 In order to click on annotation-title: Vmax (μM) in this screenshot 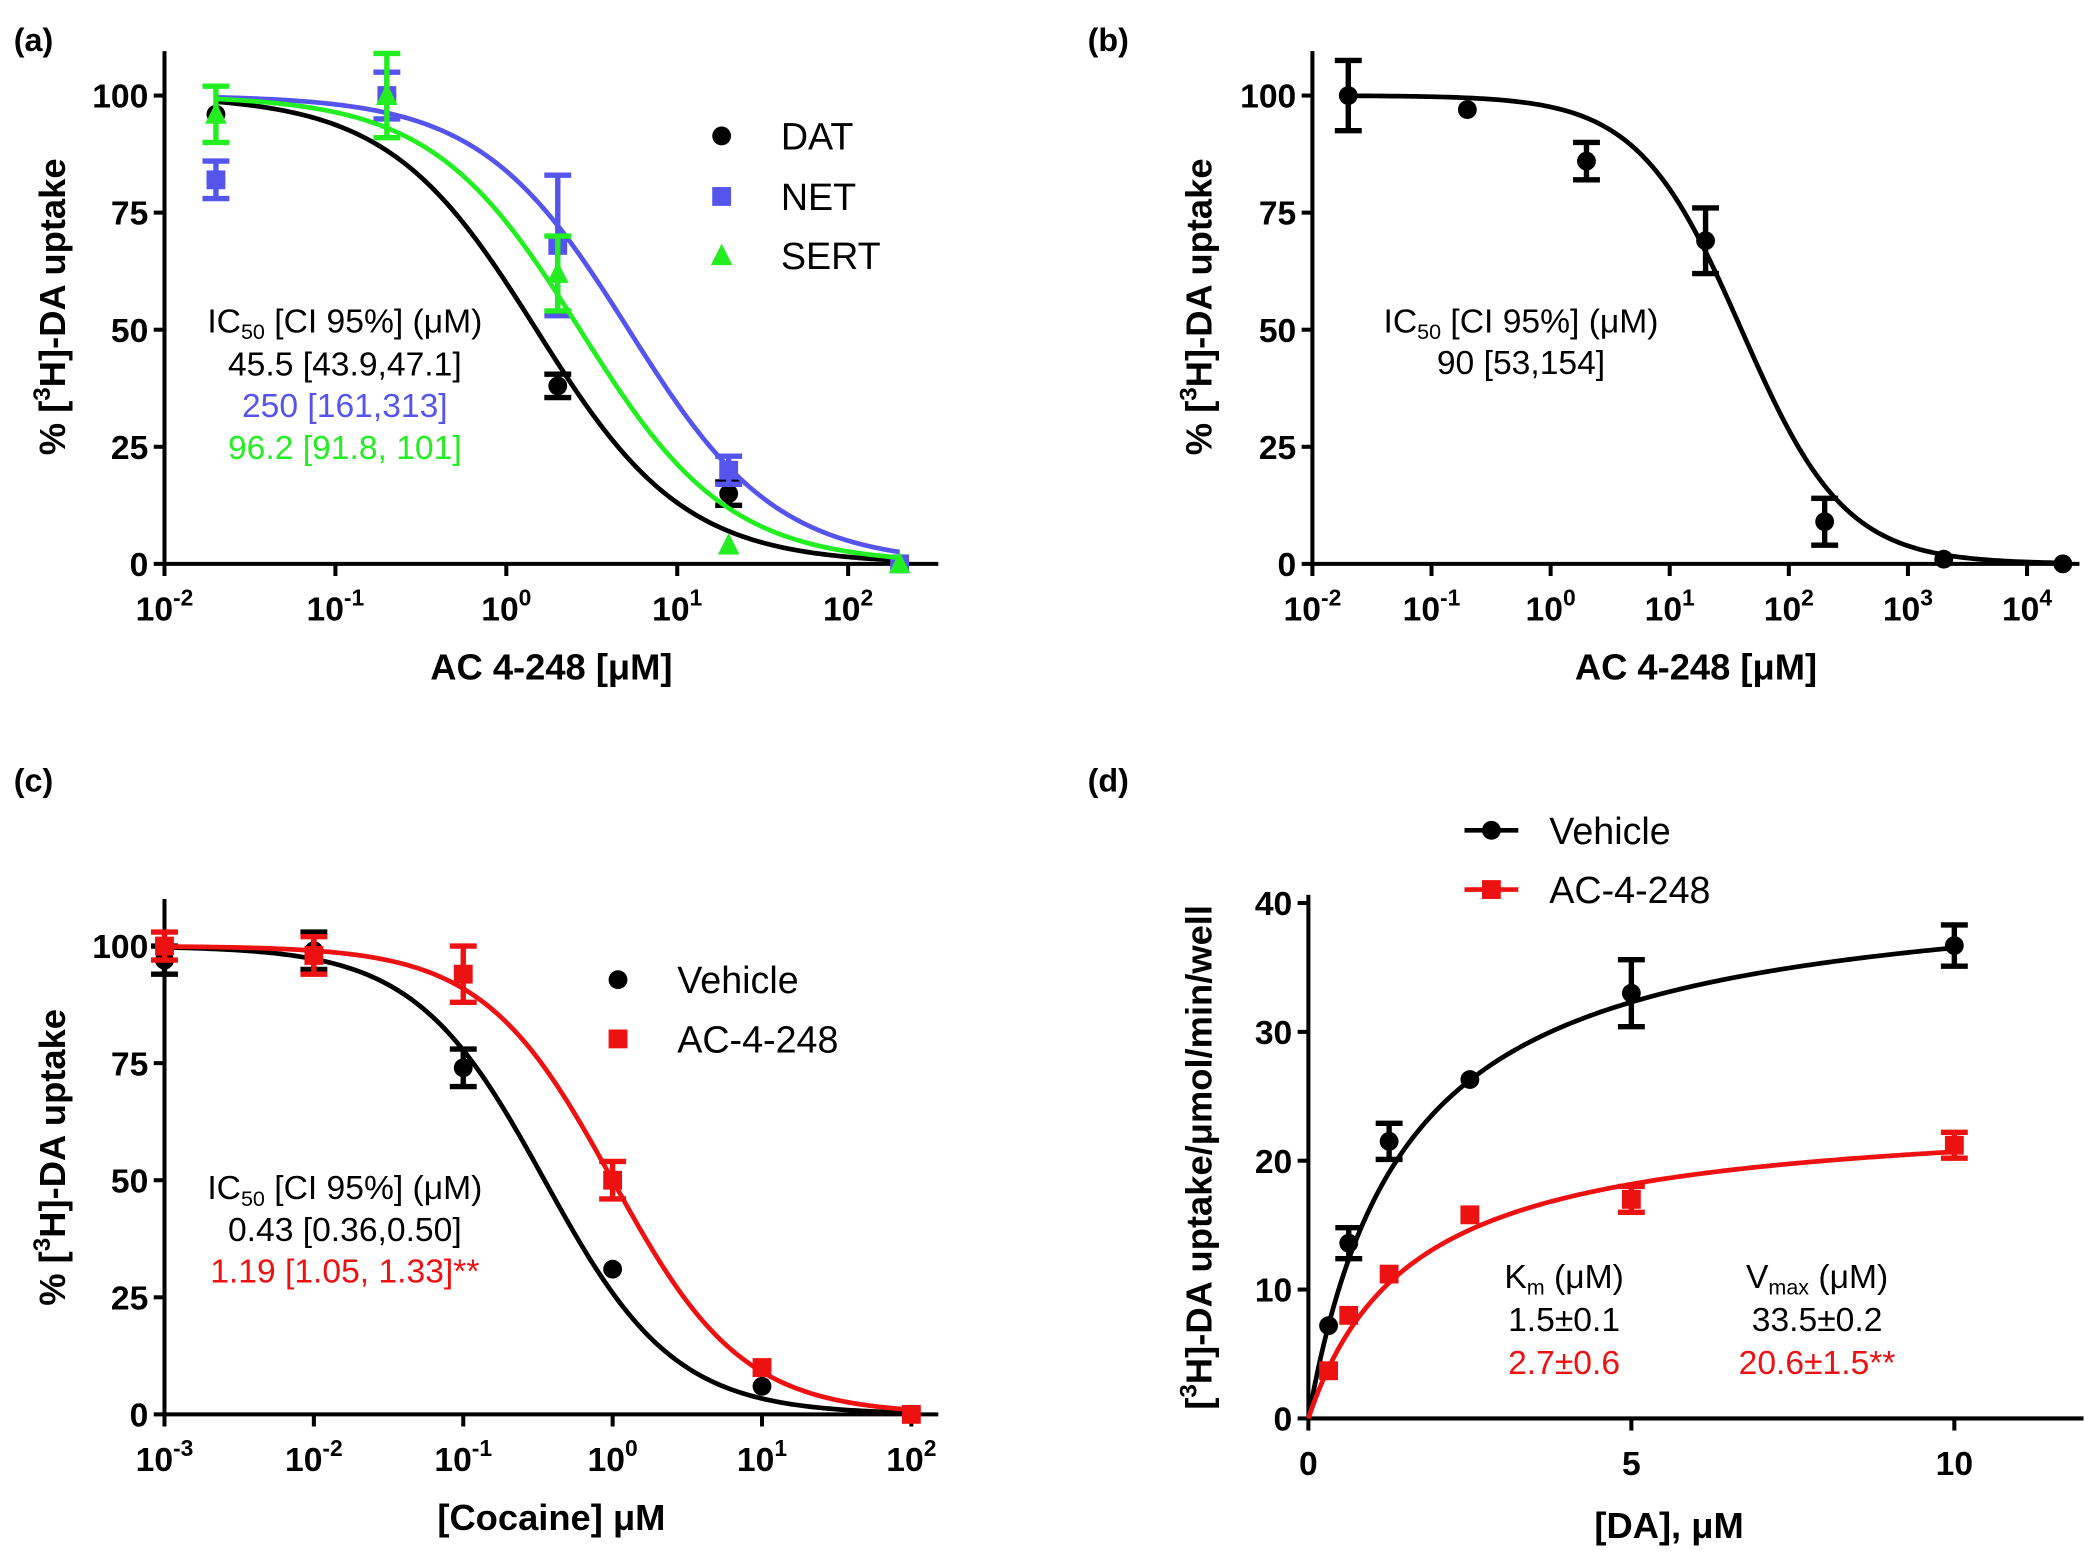, I will do `click(1817, 1279)`.